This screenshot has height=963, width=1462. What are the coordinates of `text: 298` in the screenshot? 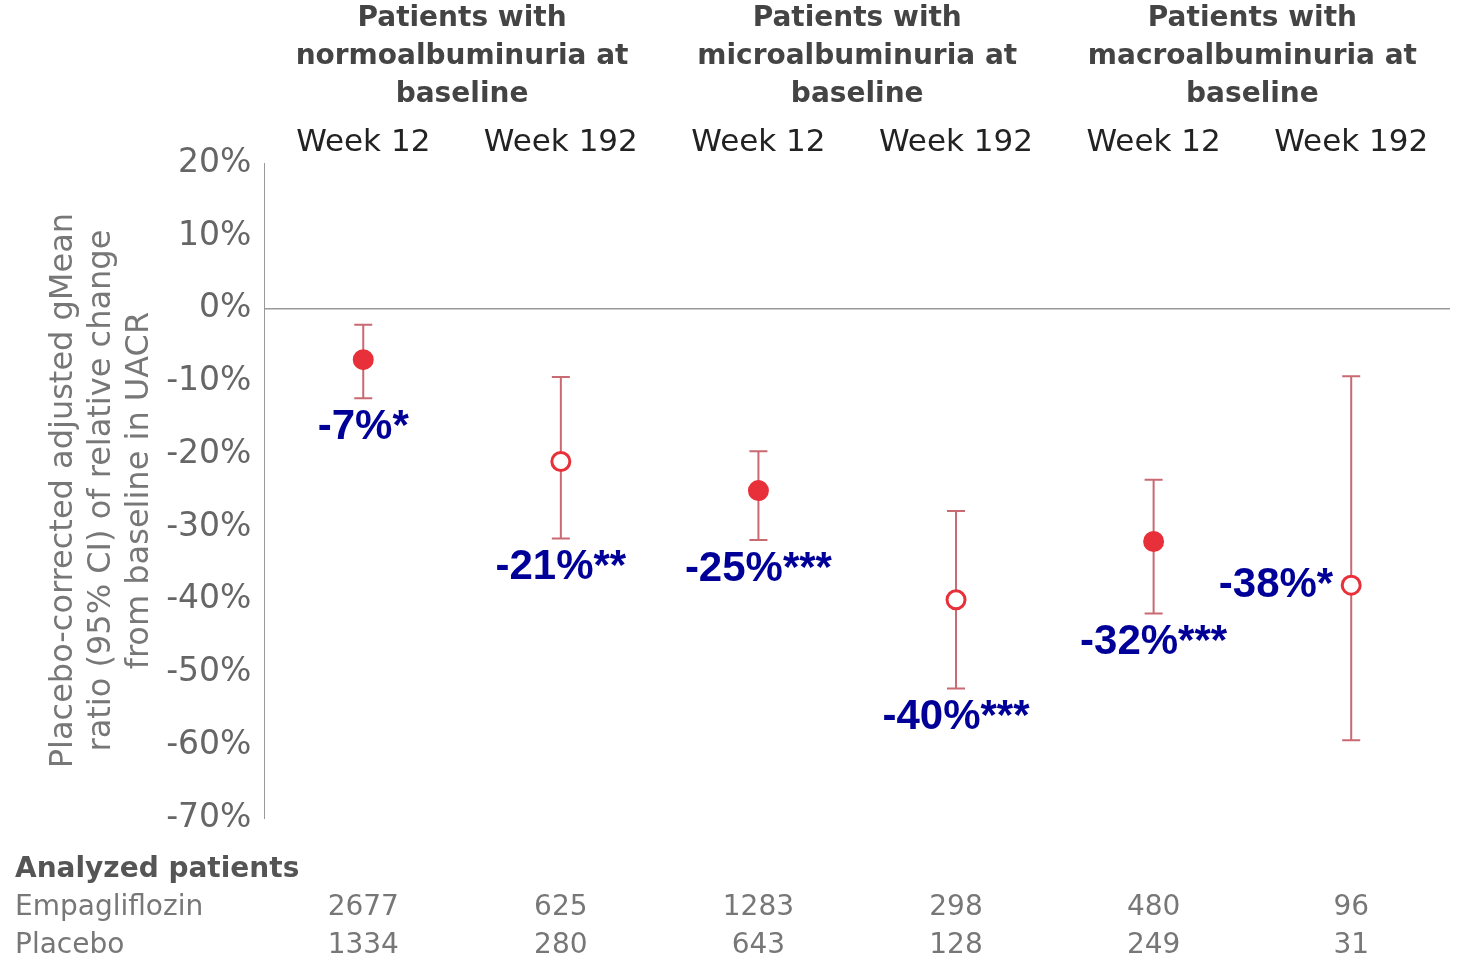 It's located at (956, 906).